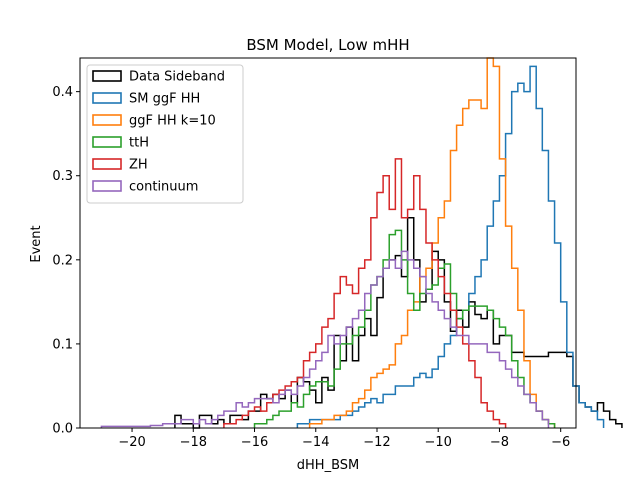 The height and width of the screenshot is (480, 640). Describe the element at coordinates (36, 243) in the screenshot. I see `y-axis-label: Event` at that location.